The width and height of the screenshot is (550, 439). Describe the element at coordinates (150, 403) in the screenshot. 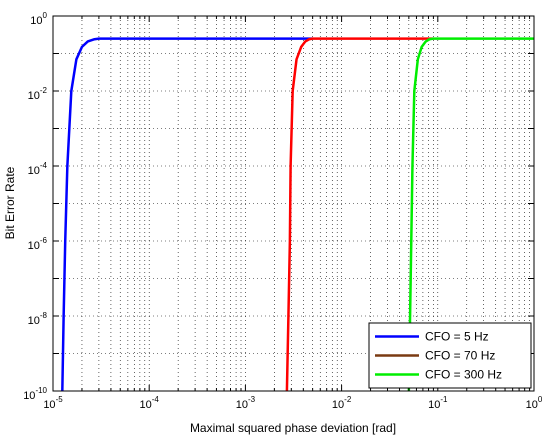

I see `x-tick-label: 10⁻⁴` at that location.